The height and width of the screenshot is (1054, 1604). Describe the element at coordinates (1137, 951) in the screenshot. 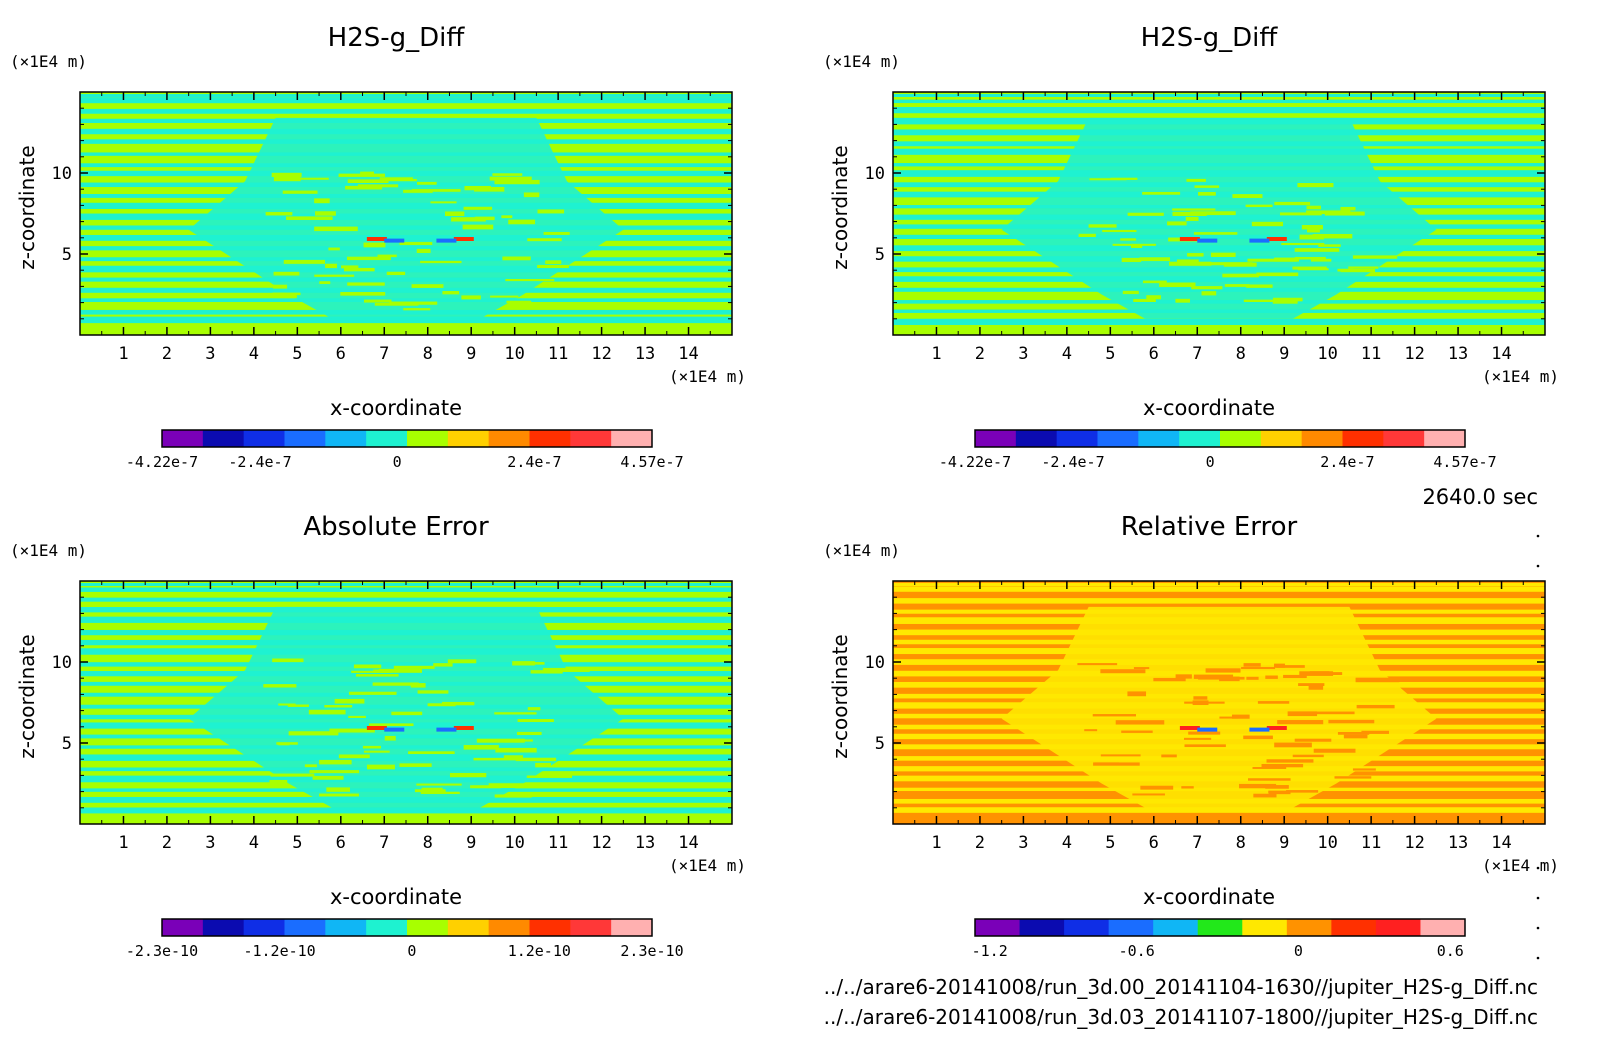

I see `colorbar-tick-label: -0.6` at that location.